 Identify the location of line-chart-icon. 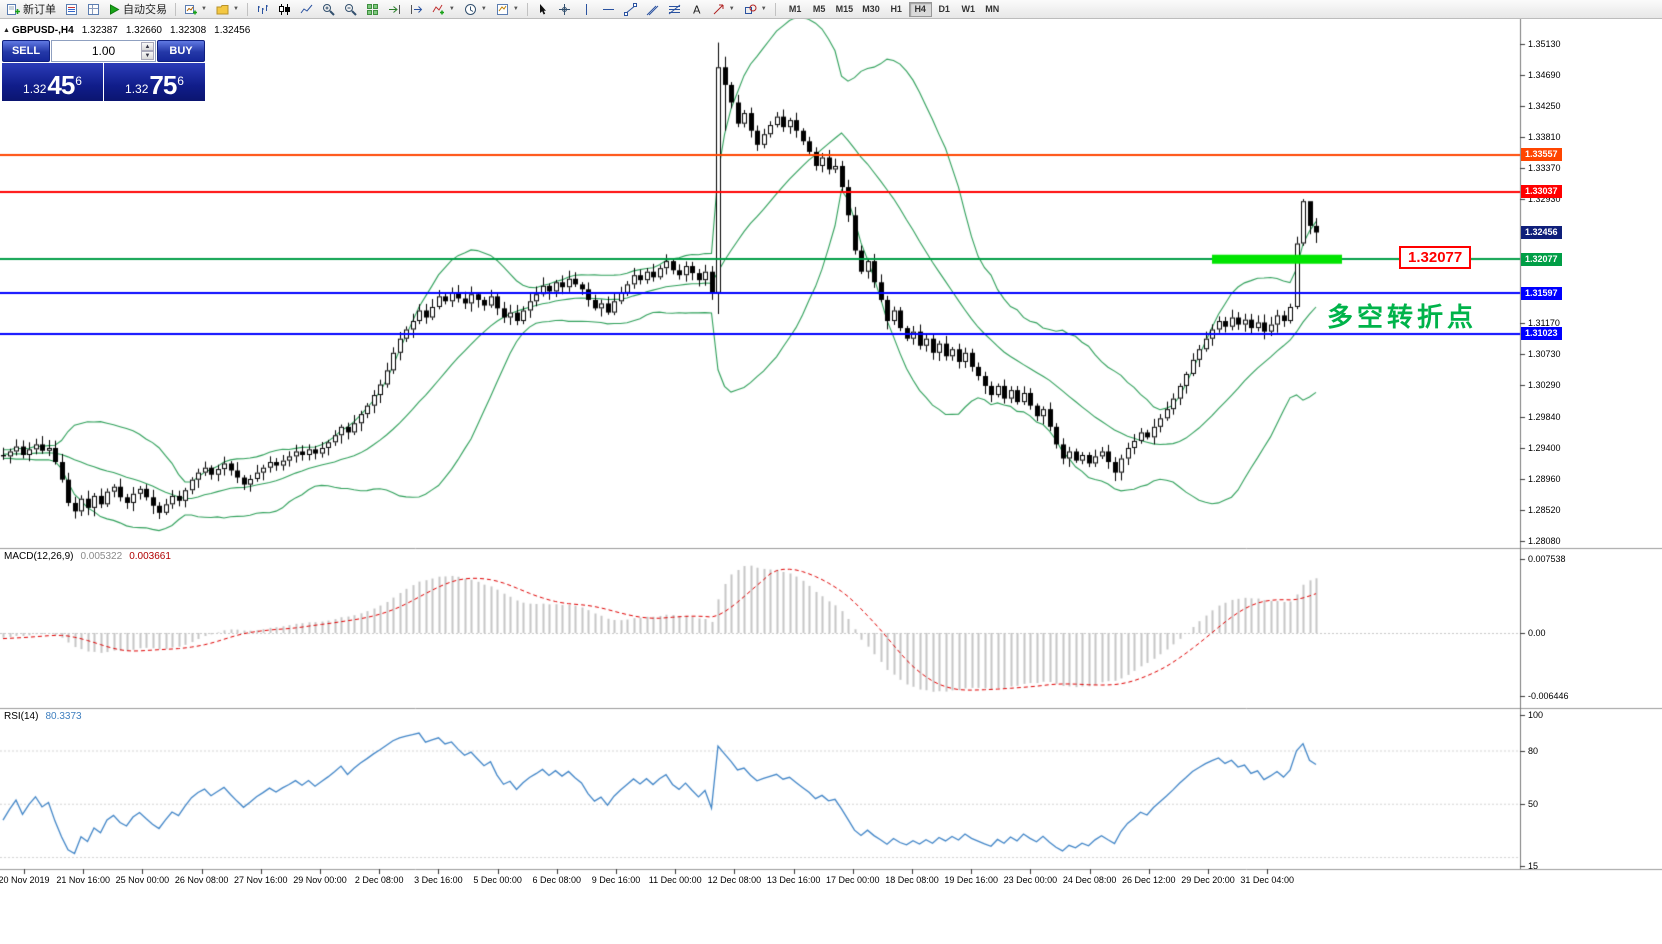
(306, 8).